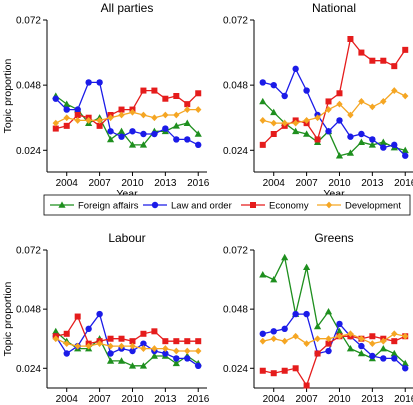 The width and height of the screenshot is (413, 405). Describe the element at coordinates (373, 206) in the screenshot. I see `legend-label: Development` at that location.